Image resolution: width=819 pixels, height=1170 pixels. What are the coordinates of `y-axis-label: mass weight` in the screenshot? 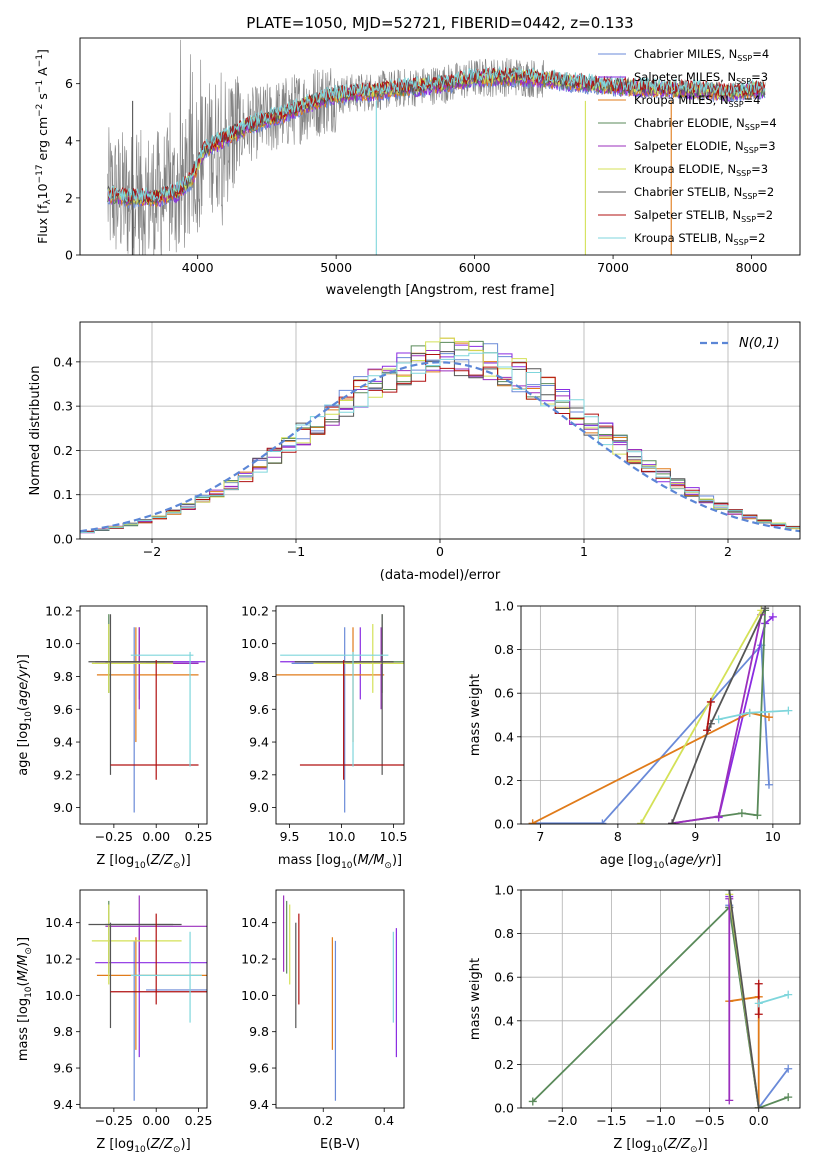 It's located at (475, 715).